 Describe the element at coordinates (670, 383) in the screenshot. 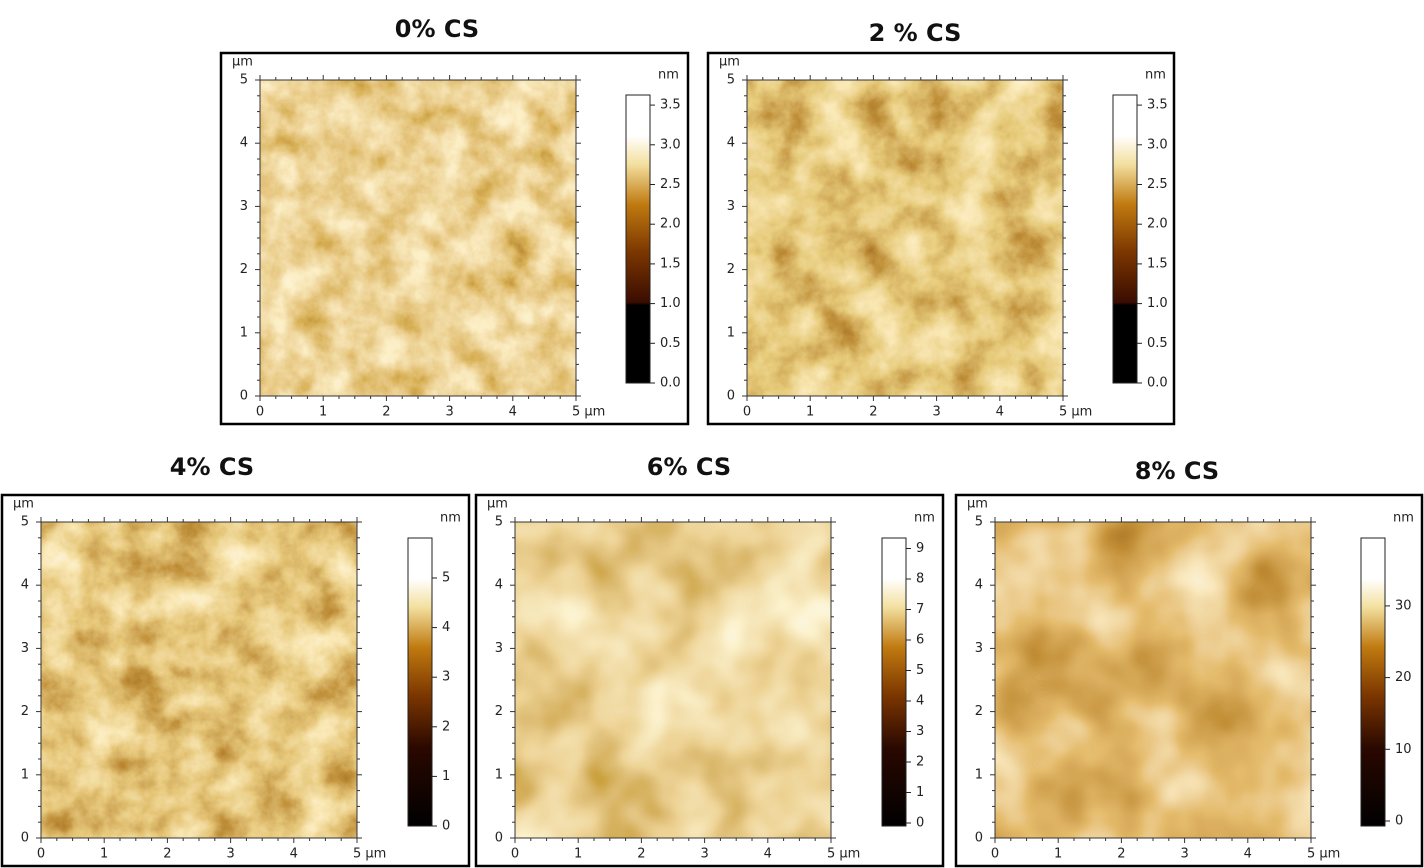

I see `colorbar-tick-label: 0.0` at that location.